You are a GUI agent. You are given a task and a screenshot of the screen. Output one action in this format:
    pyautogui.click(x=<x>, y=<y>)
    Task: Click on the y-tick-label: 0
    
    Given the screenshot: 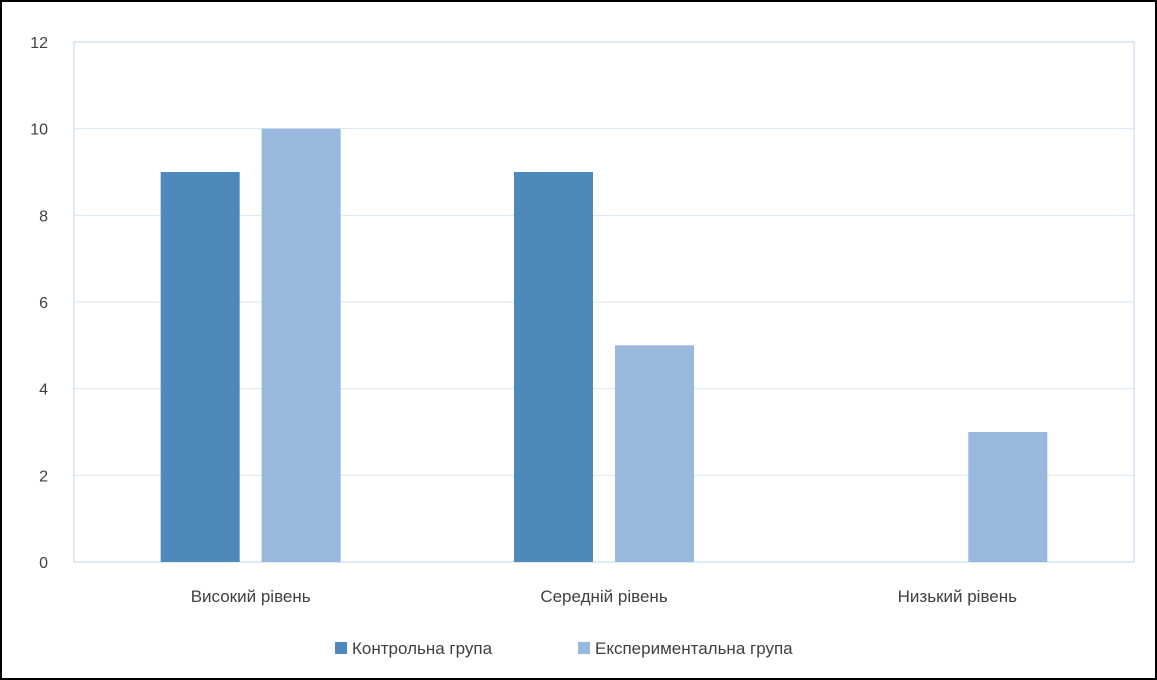 What is the action you would take?
    pyautogui.click(x=43, y=563)
    